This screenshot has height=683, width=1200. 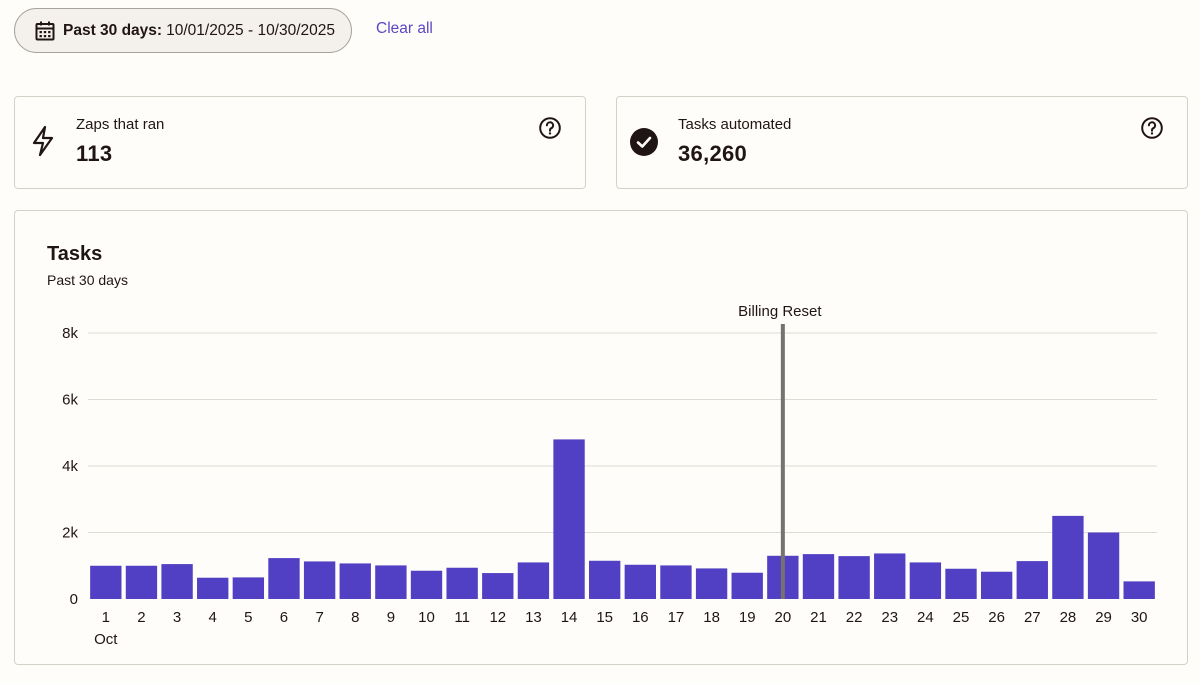 I want to click on stat-value: 36,260, so click(x=713, y=153).